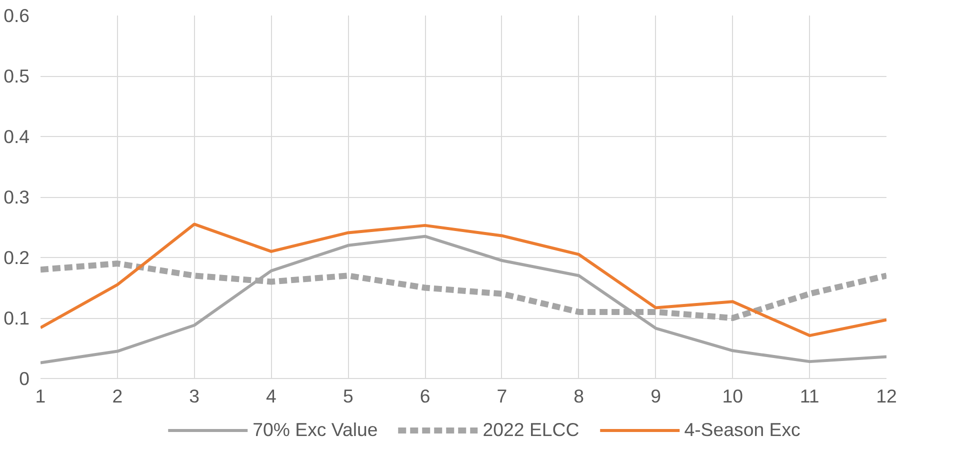 The width and height of the screenshot is (966, 474). I want to click on x-tick-label: 7, so click(502, 396).